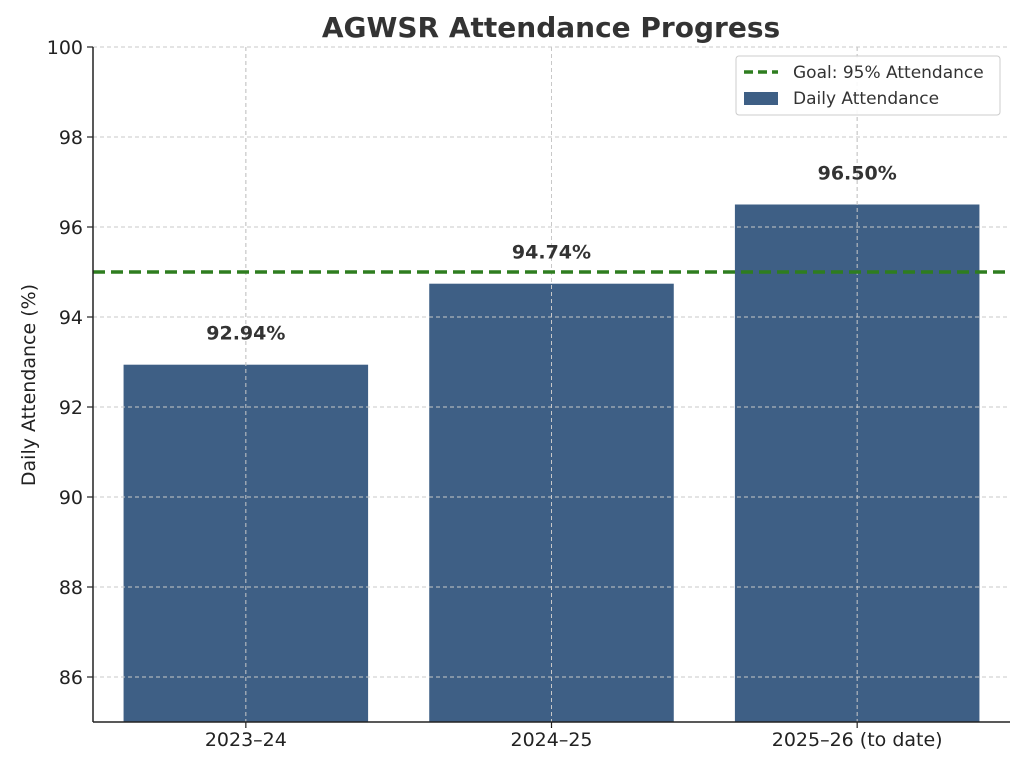  What do you see at coordinates (71, 588) in the screenshot?
I see `y-tick-label: 88` at bounding box center [71, 588].